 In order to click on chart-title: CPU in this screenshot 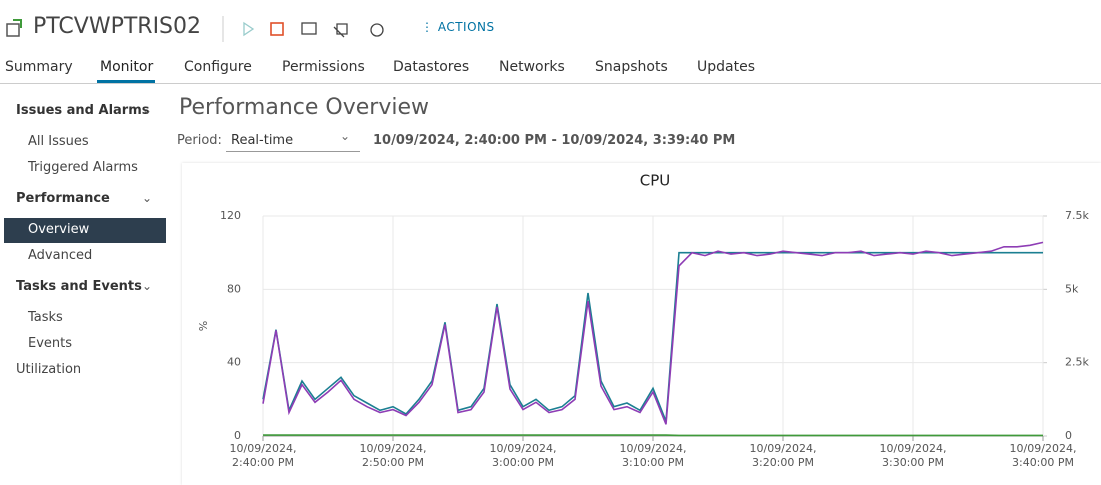, I will do `click(655, 181)`.